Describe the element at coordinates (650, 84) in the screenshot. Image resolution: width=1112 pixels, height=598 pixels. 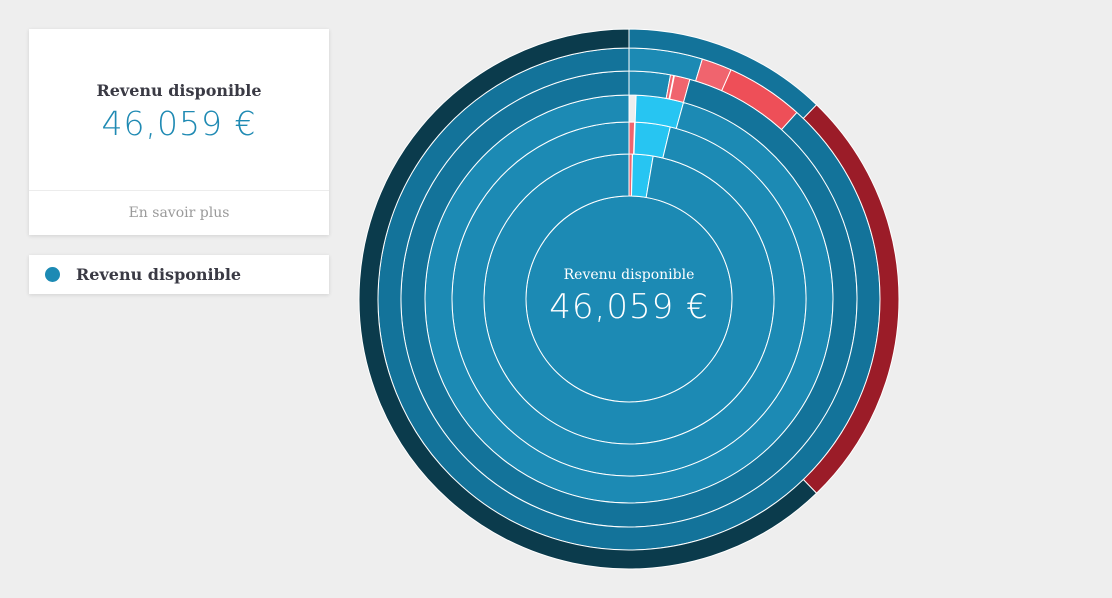
I see `sunburst-arc-ring4-seg0` at that location.